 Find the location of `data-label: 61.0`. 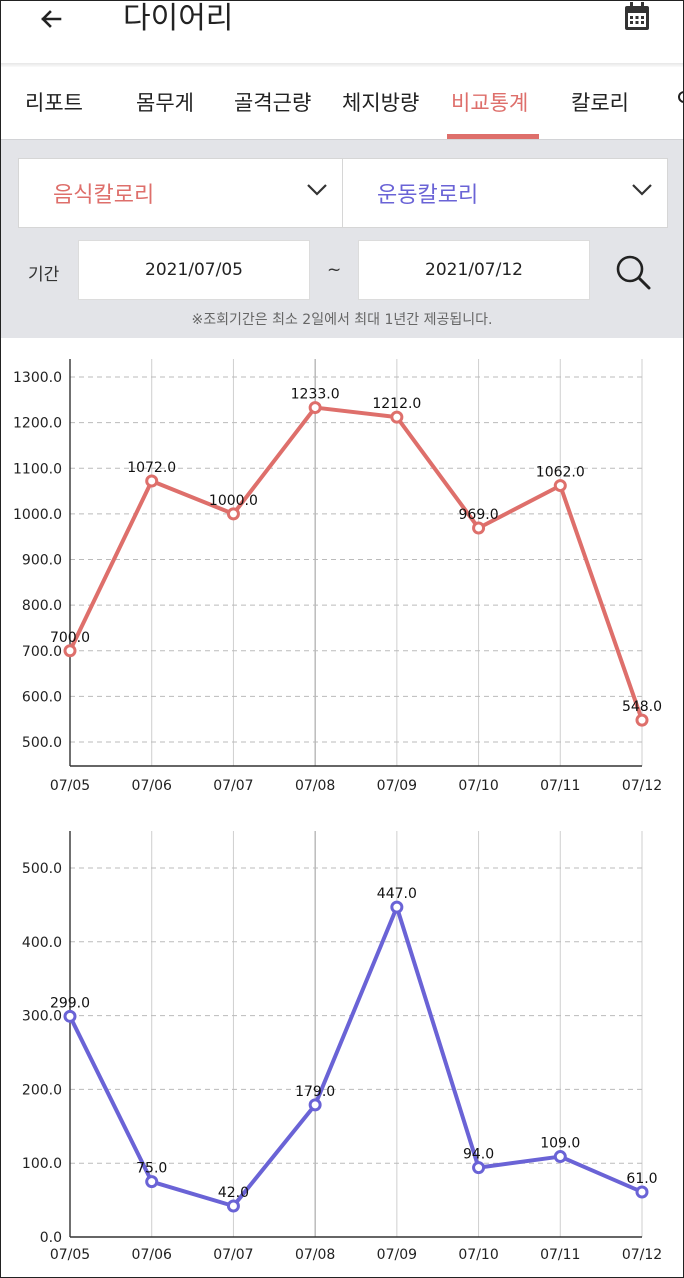

data-label: 61.0 is located at coordinates (641, 1179).